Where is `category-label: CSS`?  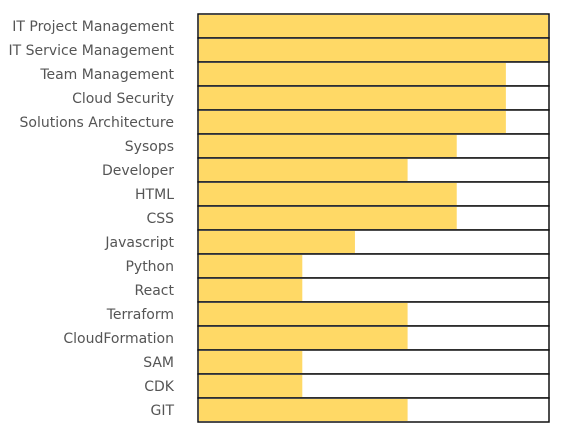
category-label: CSS is located at coordinates (160, 219).